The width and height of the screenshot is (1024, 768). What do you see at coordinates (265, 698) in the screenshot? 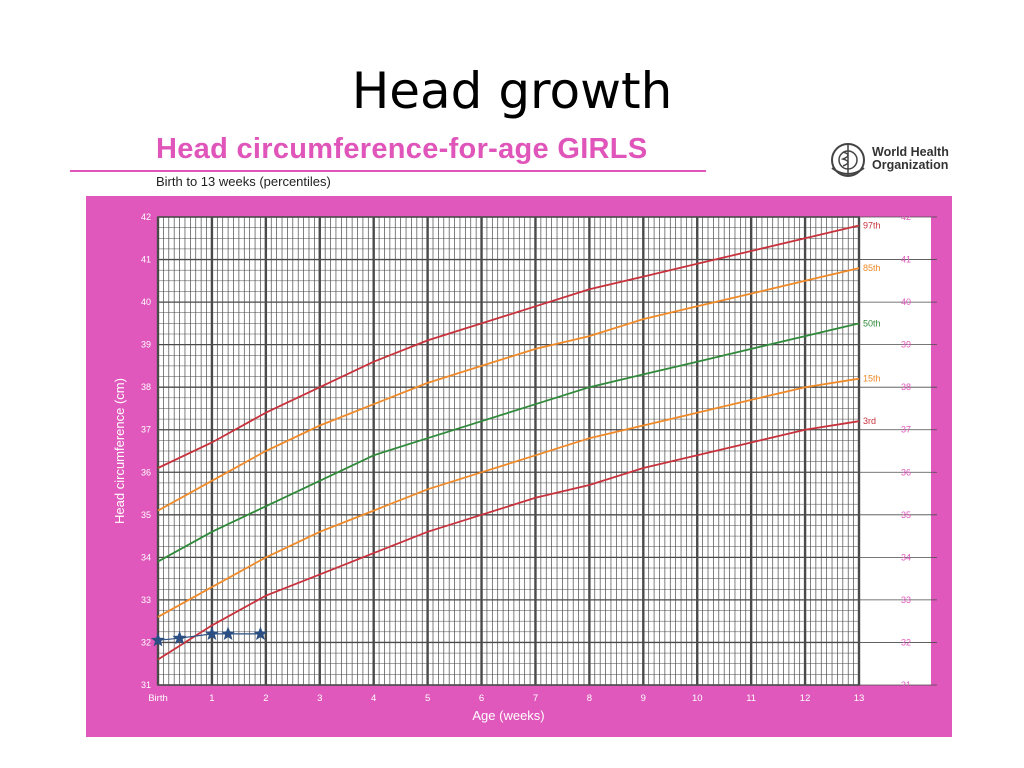
I see `x-tick-label: 2` at bounding box center [265, 698].